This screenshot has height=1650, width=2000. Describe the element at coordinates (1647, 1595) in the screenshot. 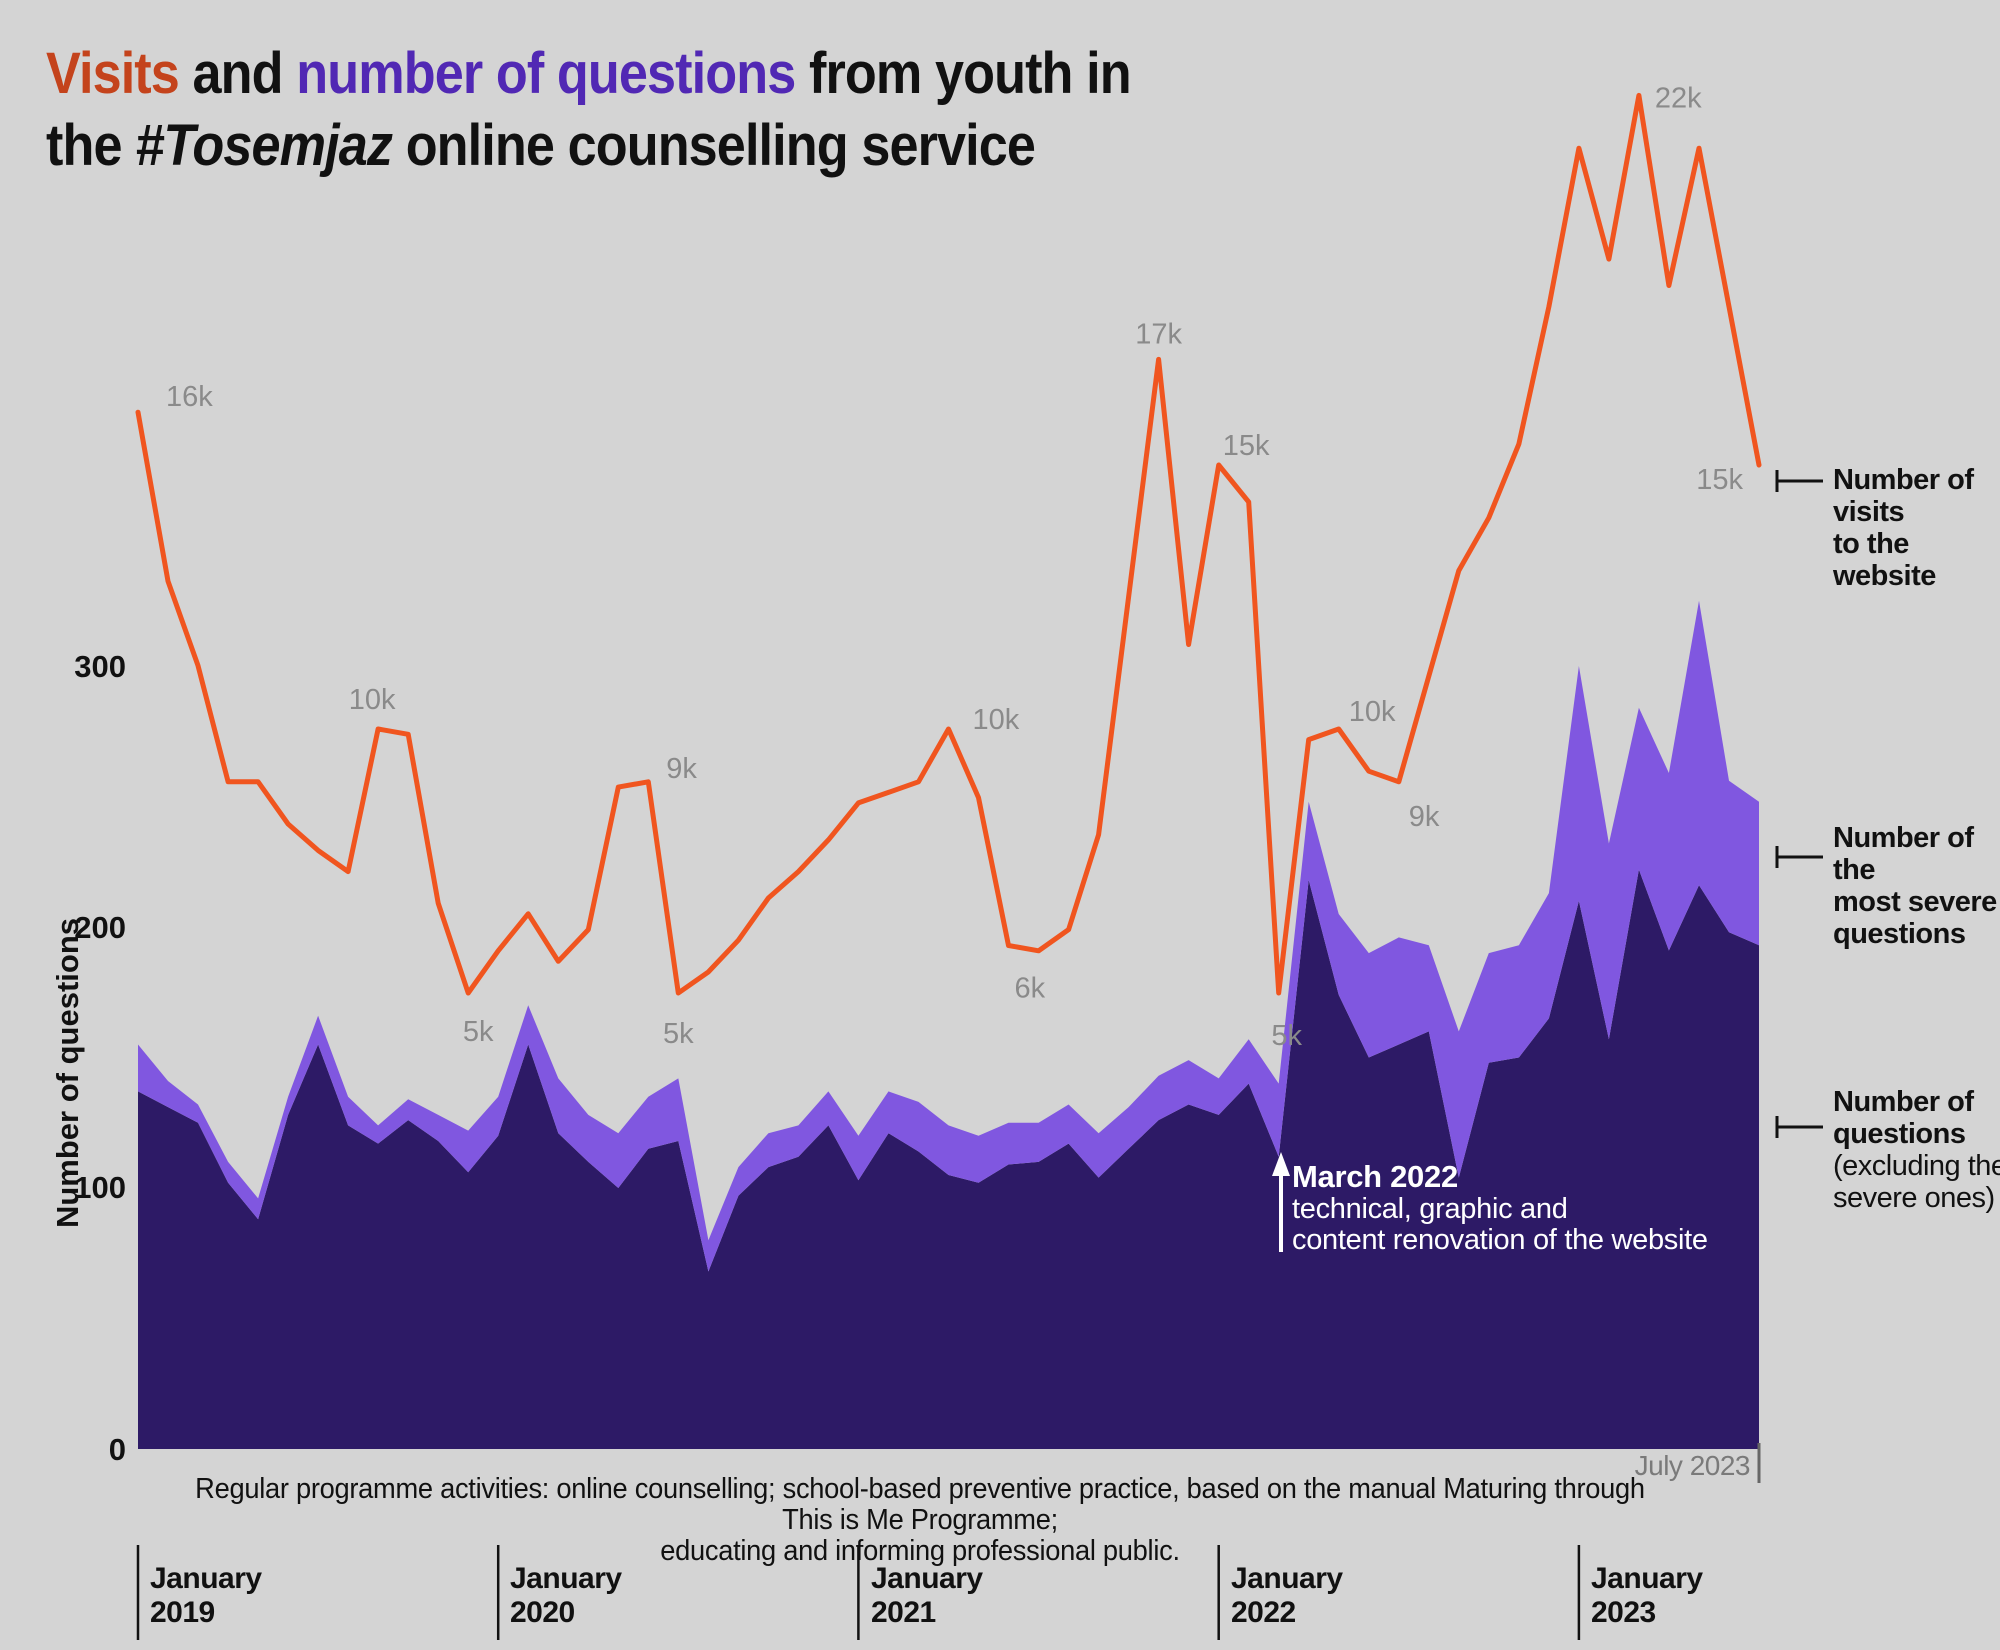

I see `x-tick-jan-2023: January 2023` at that location.